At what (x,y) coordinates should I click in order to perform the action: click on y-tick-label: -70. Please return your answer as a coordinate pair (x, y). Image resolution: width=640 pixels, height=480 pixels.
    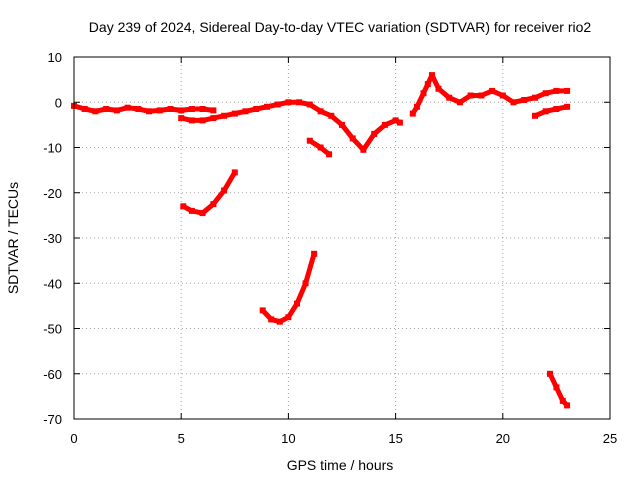
    Looking at the image, I should click on (52, 419).